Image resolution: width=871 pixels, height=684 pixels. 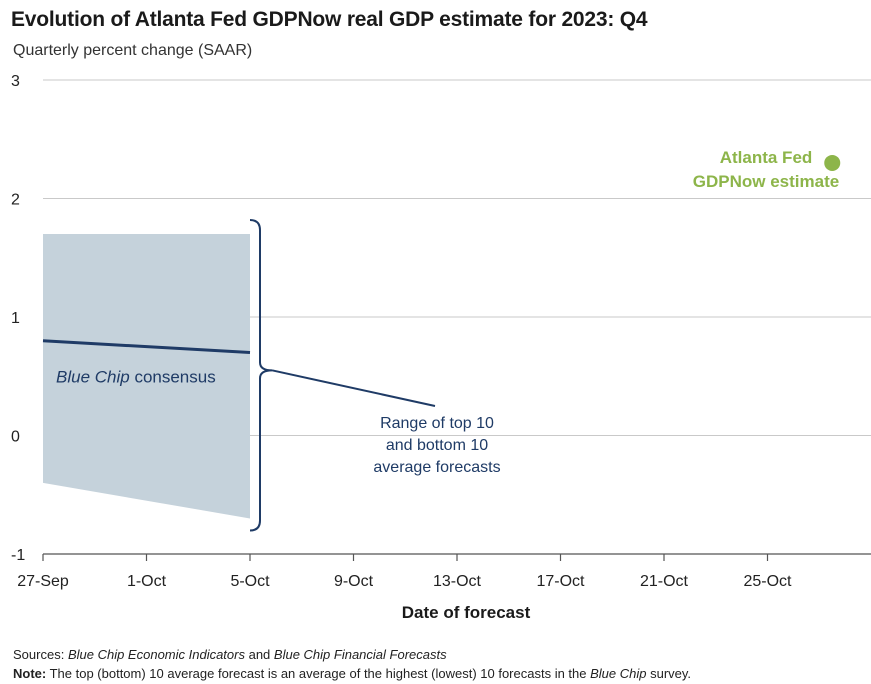 I want to click on x-tick-label: 25-Oct, so click(x=767, y=581).